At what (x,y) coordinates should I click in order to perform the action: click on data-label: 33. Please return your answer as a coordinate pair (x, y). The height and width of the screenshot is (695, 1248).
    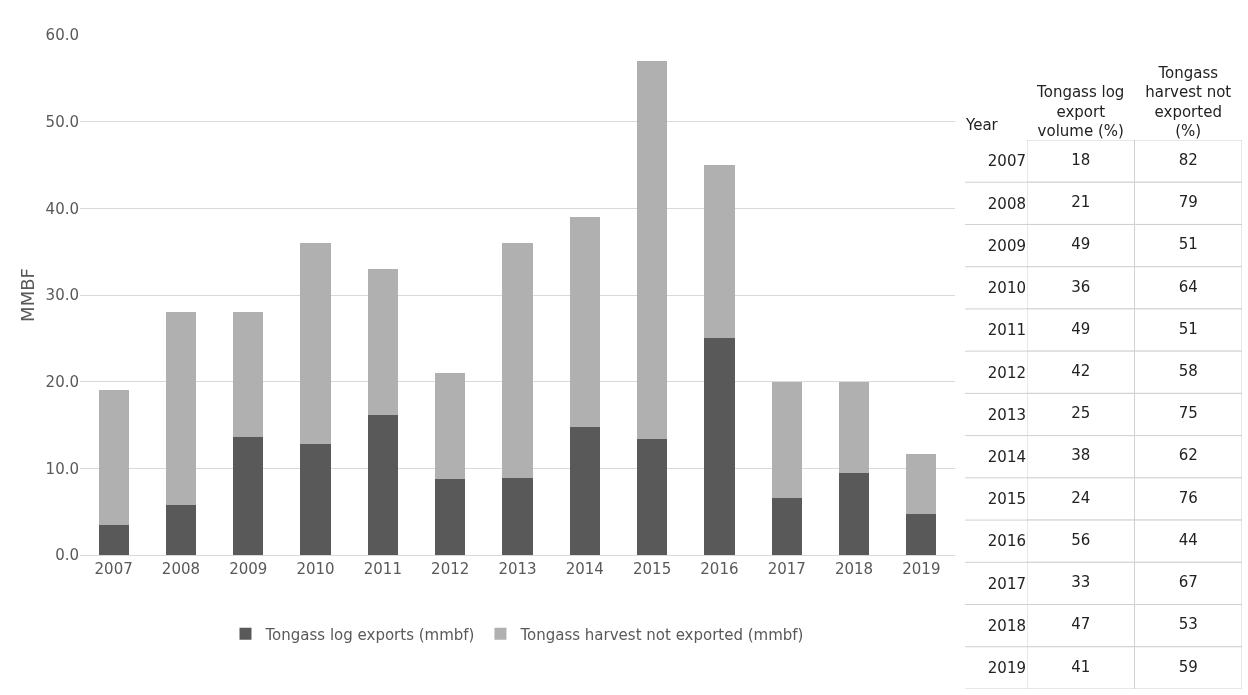
    Looking at the image, I should click on (1081, 582).